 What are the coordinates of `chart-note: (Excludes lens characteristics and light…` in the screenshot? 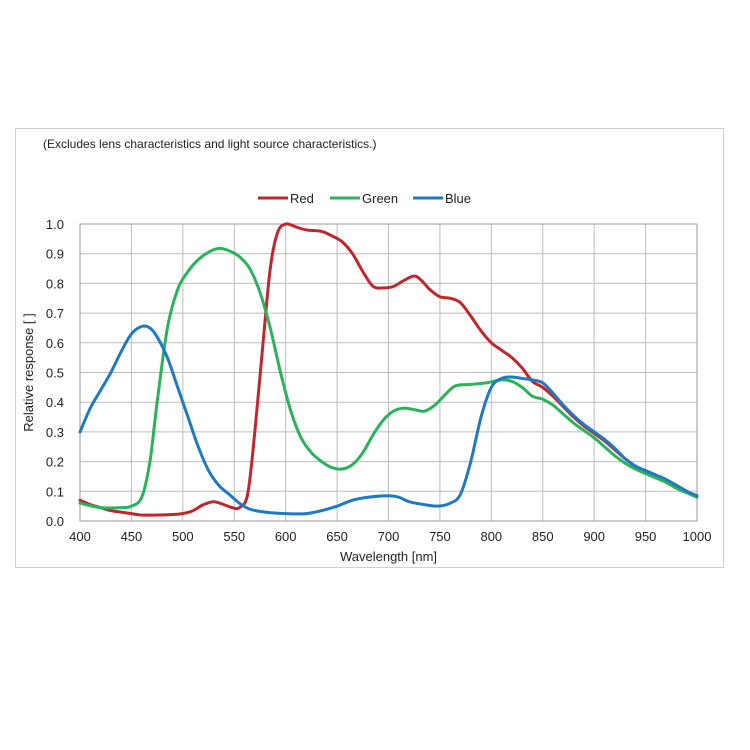 It's located at (210, 144).